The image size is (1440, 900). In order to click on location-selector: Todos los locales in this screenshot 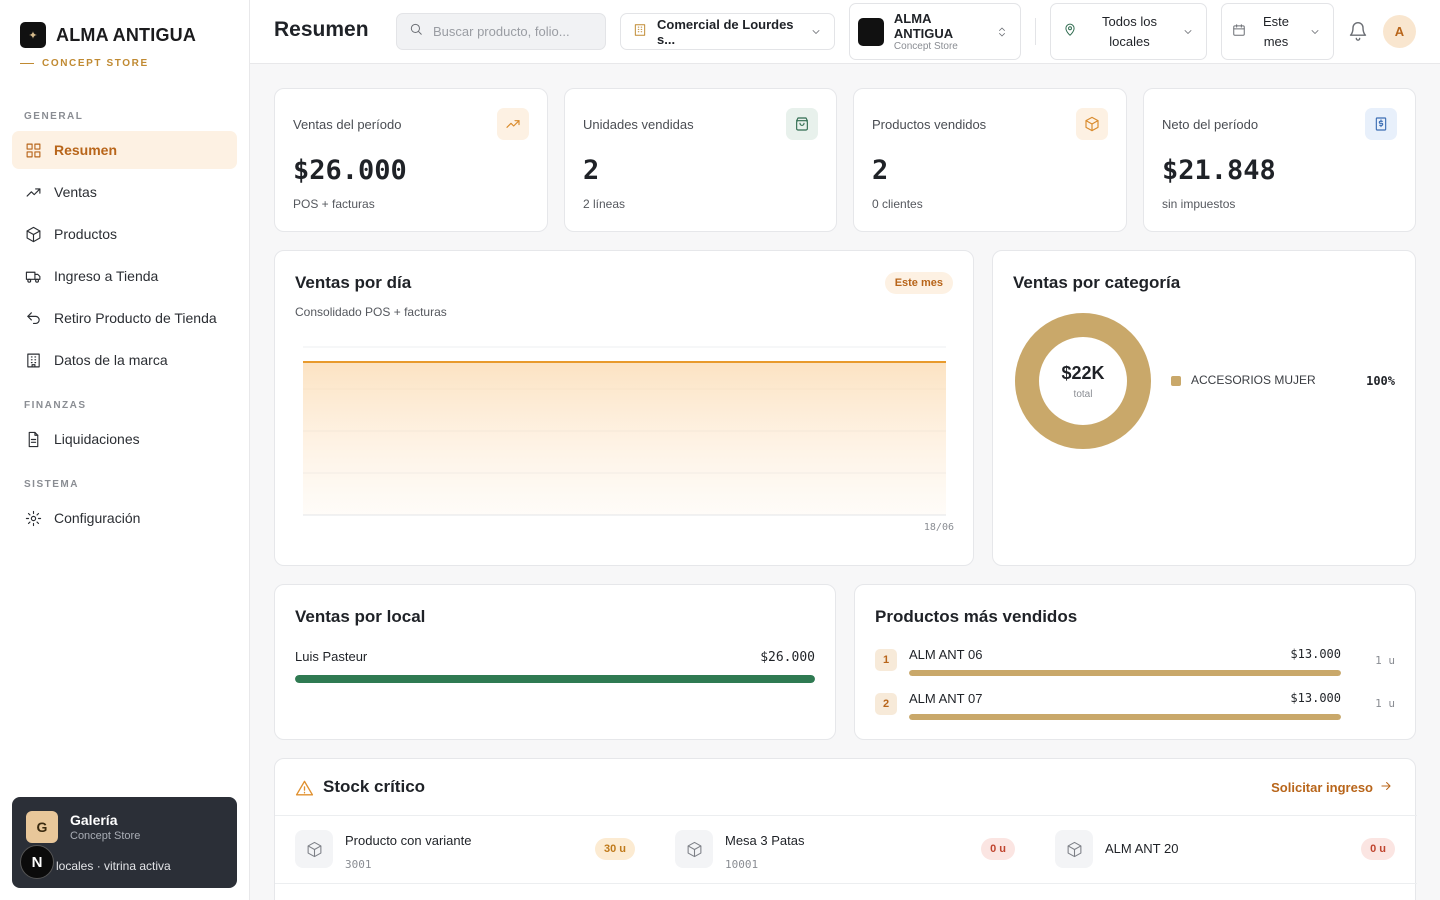, I will do `click(1128, 31)`.